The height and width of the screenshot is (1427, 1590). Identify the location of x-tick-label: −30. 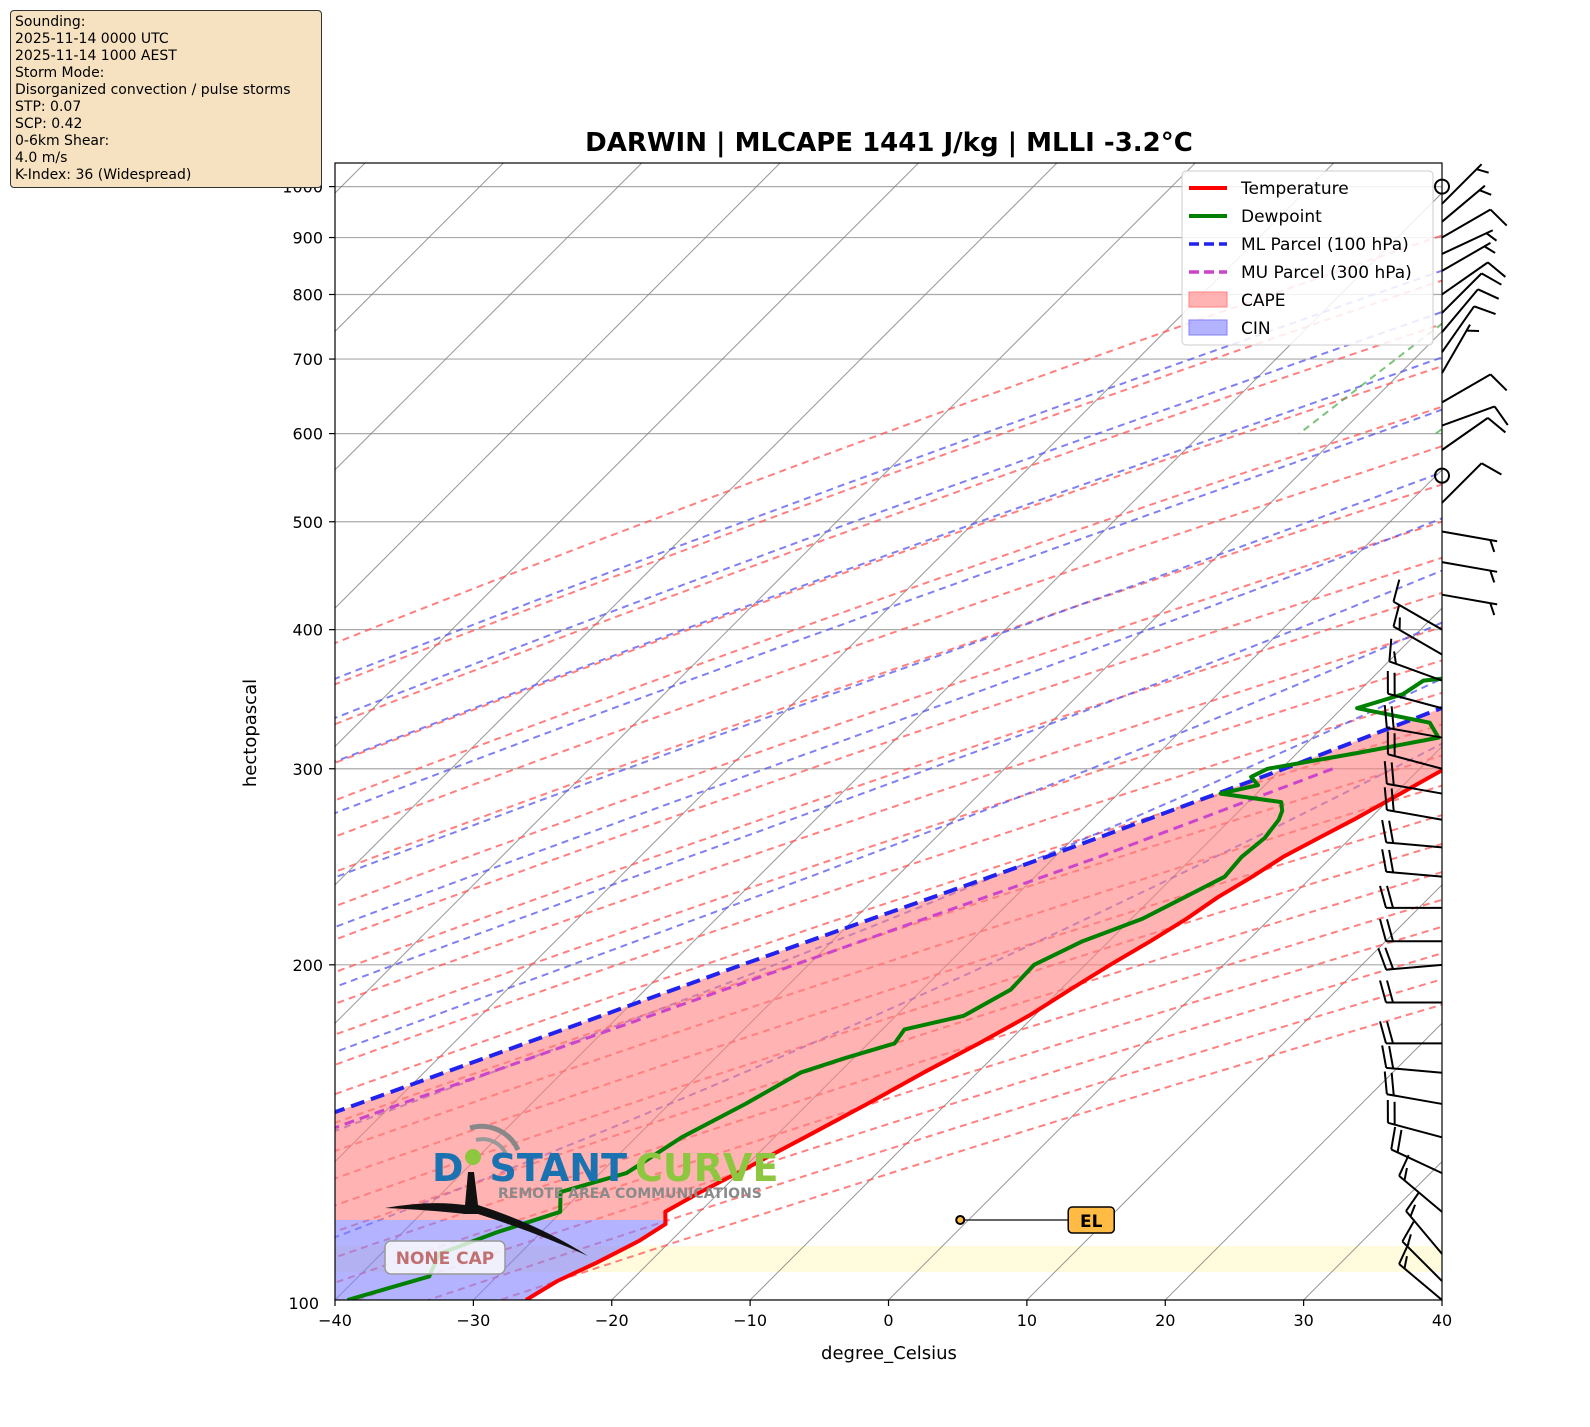
(473, 1320).